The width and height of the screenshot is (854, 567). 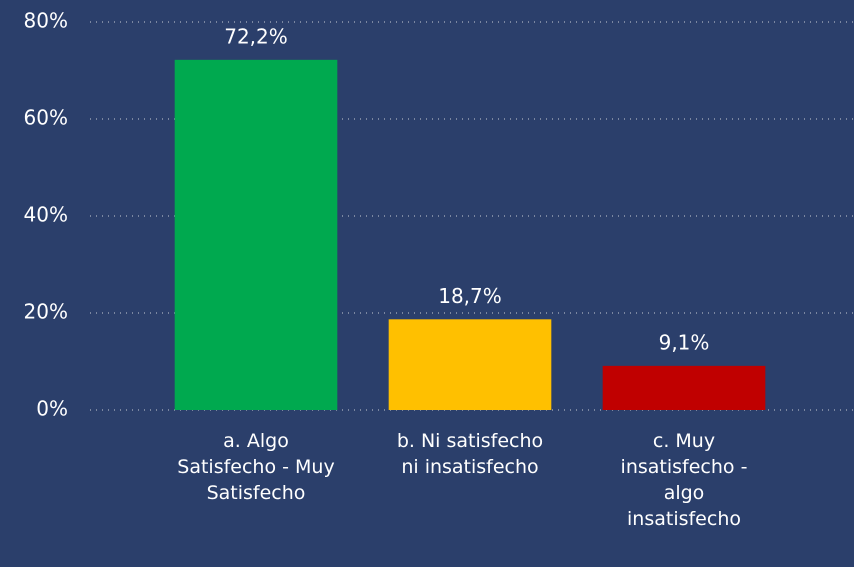 What do you see at coordinates (46, 215) in the screenshot?
I see `y-tick-label: 40%` at bounding box center [46, 215].